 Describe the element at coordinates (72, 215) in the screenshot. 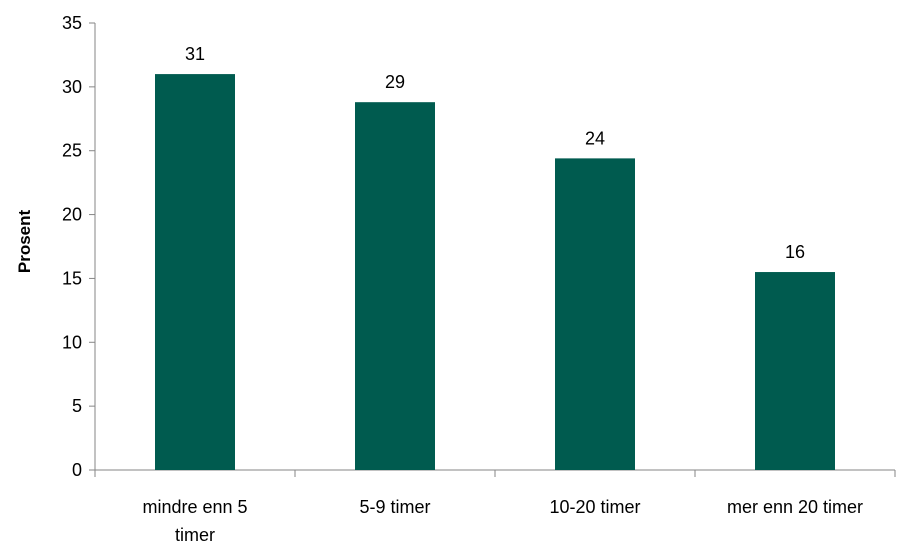

I see `y-tick-label: 20` at that location.